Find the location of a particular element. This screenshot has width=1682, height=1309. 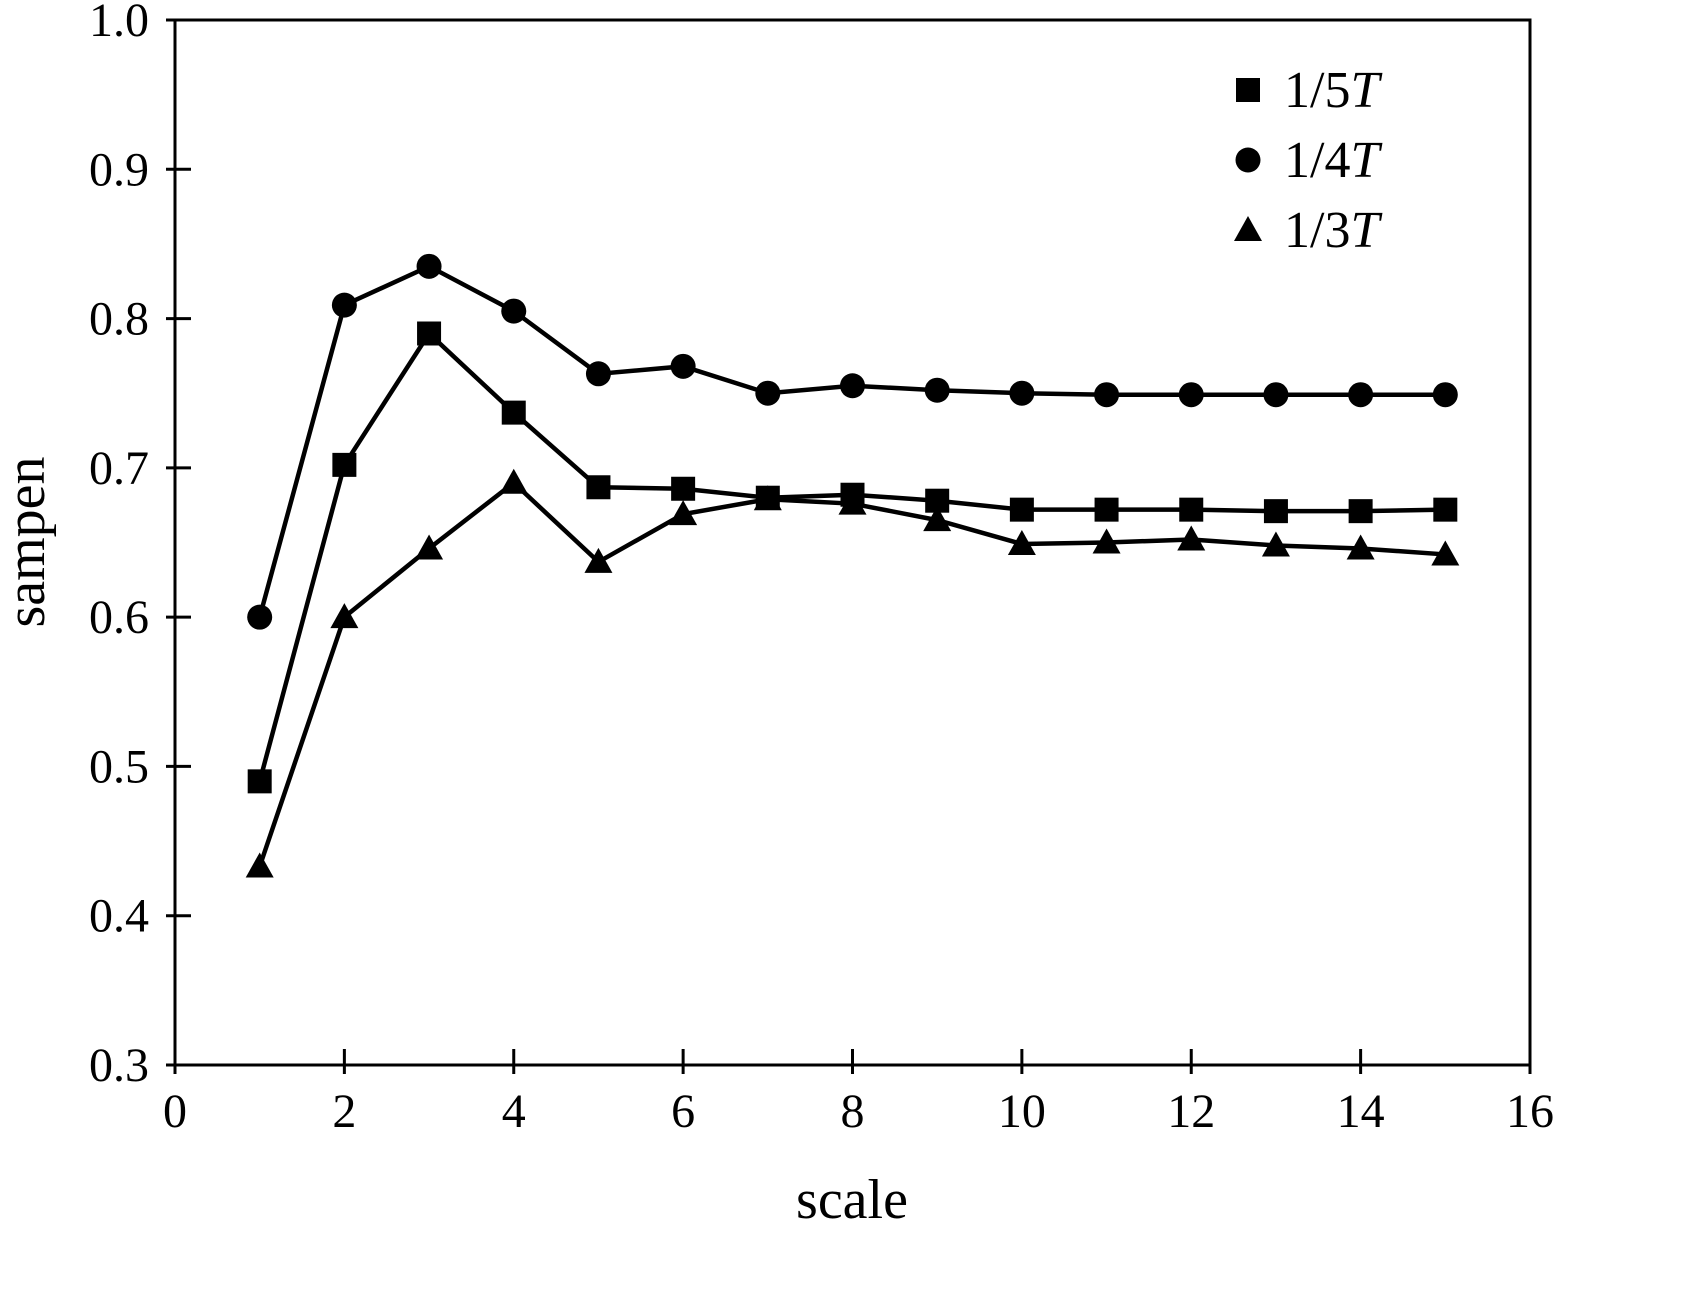

x-tick-label: 14 is located at coordinates (1361, 1111).